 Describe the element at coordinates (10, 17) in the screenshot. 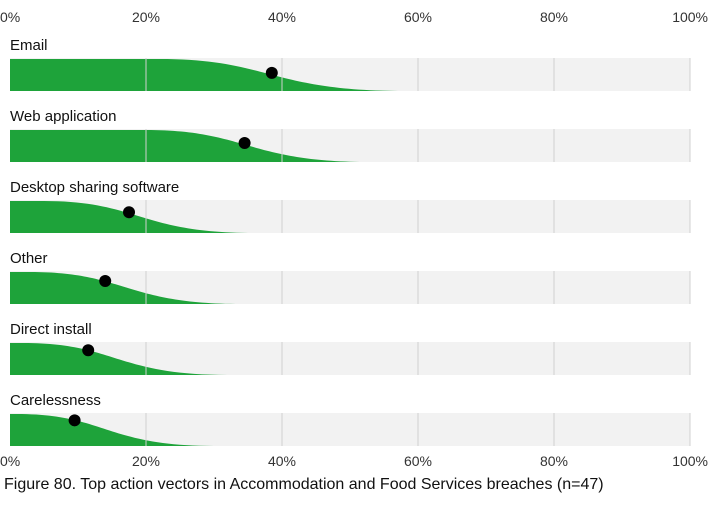

I see `x-tick-label-top: 0%` at that location.